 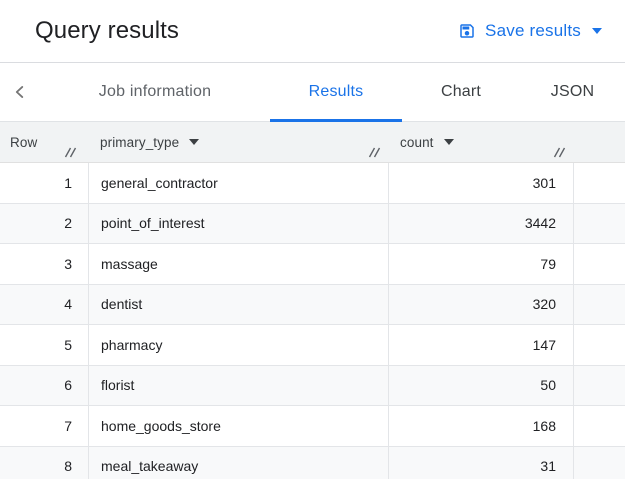 I want to click on back-button, so click(x=20, y=92).